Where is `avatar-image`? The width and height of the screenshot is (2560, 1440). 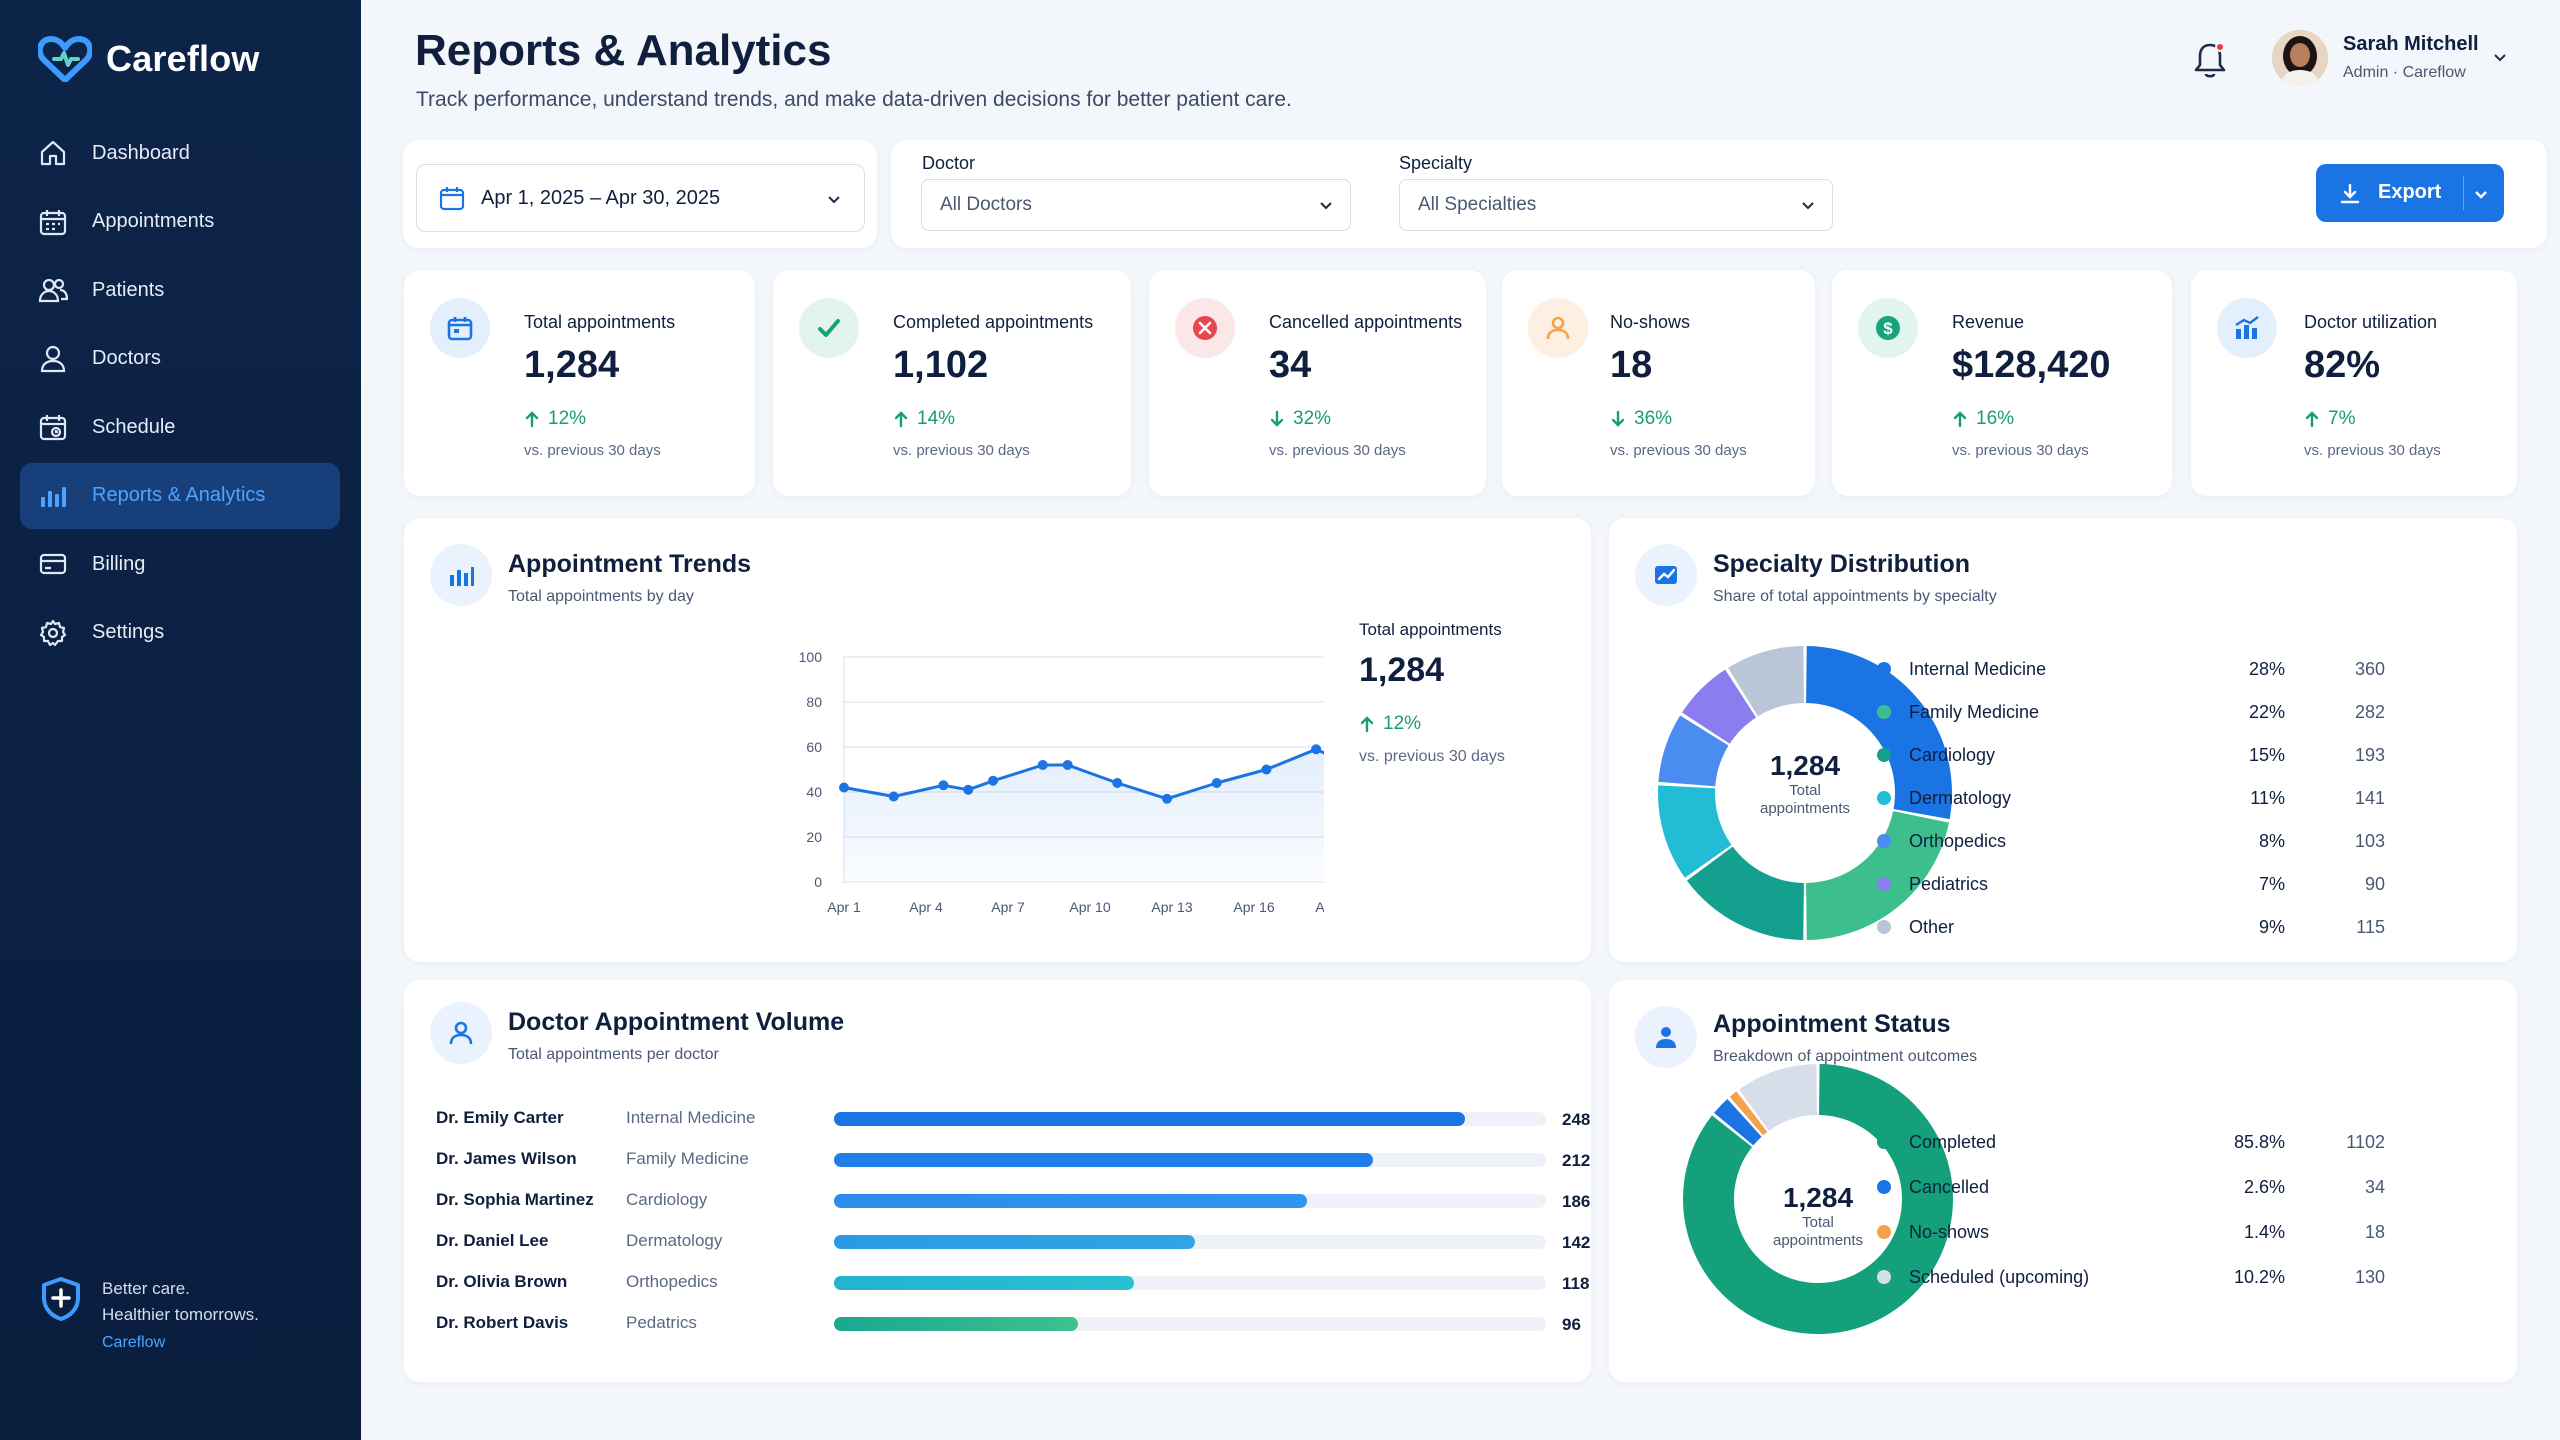
avatar-image is located at coordinates (2300, 58).